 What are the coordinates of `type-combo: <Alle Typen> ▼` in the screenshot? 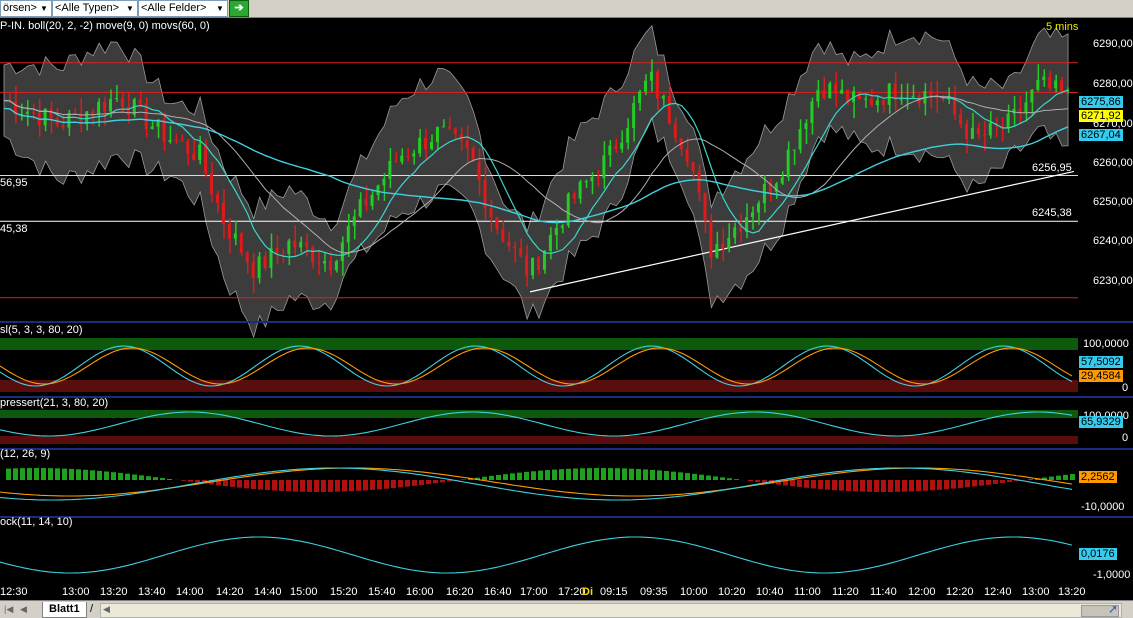 It's located at (95, 8).